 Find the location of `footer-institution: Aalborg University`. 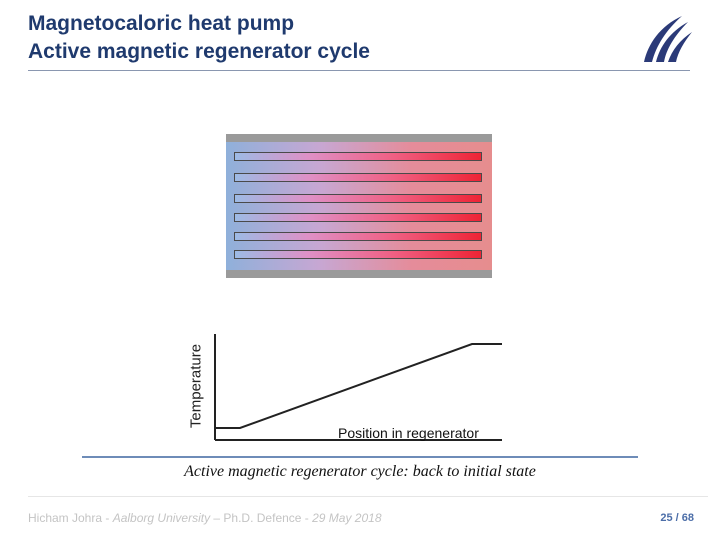

footer-institution: Aalborg University is located at coordinates (161, 518).